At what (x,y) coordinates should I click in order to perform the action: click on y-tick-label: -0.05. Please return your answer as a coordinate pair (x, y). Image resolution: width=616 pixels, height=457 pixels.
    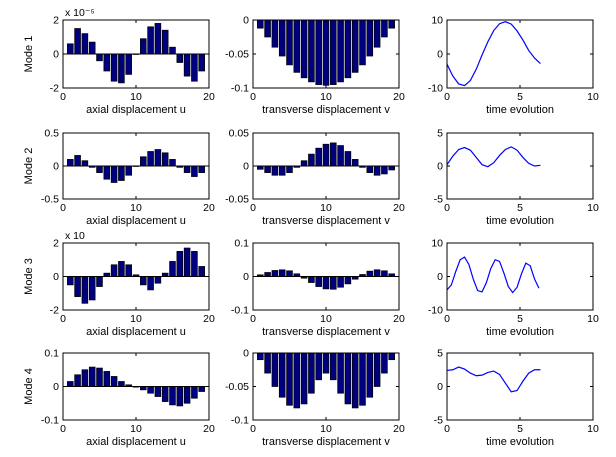
    Looking at the image, I should click on (237, 200).